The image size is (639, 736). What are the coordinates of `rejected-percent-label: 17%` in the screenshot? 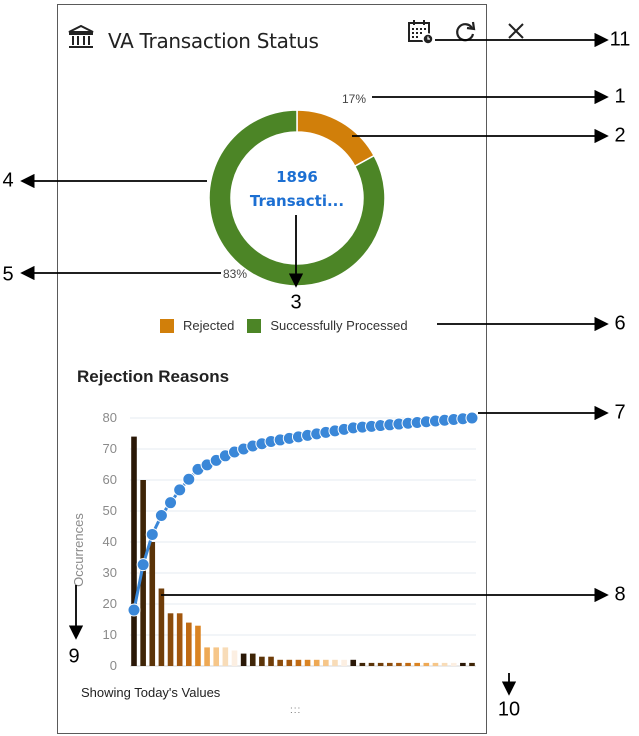 It's located at (354, 99).